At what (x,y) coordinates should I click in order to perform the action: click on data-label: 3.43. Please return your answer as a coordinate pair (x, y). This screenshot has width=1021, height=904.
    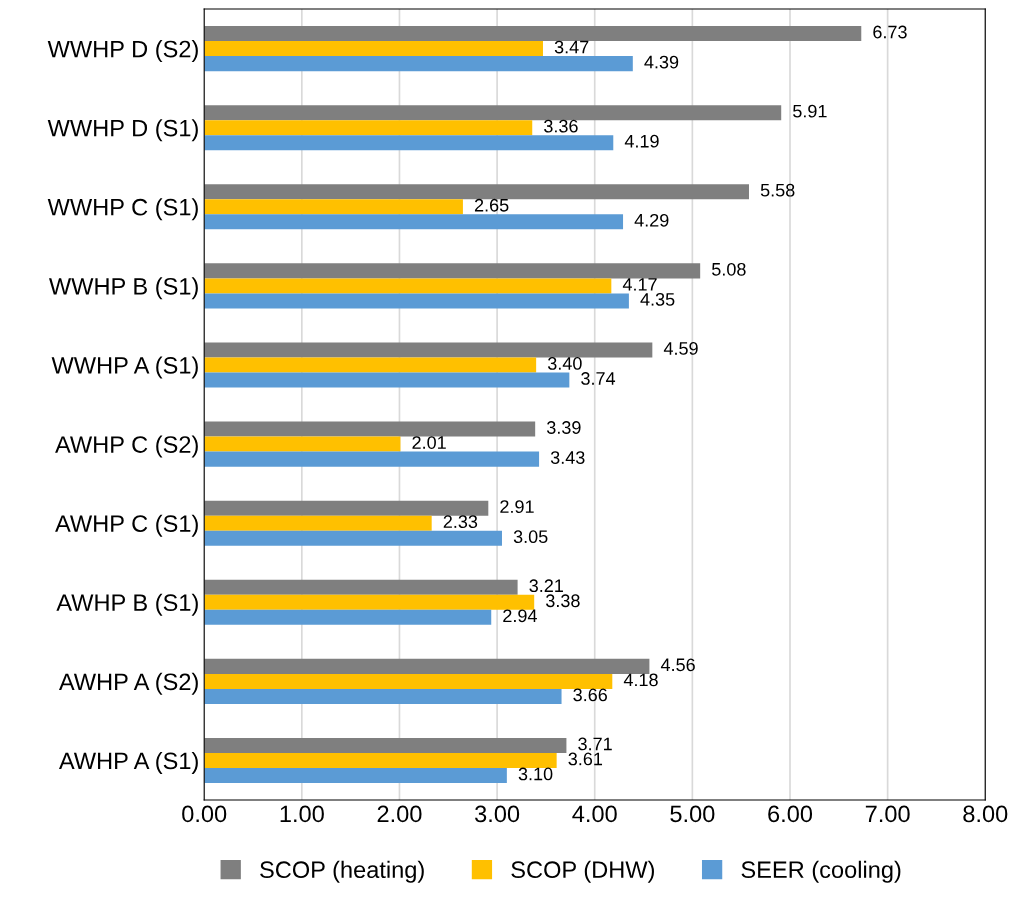
    Looking at the image, I should click on (567, 457).